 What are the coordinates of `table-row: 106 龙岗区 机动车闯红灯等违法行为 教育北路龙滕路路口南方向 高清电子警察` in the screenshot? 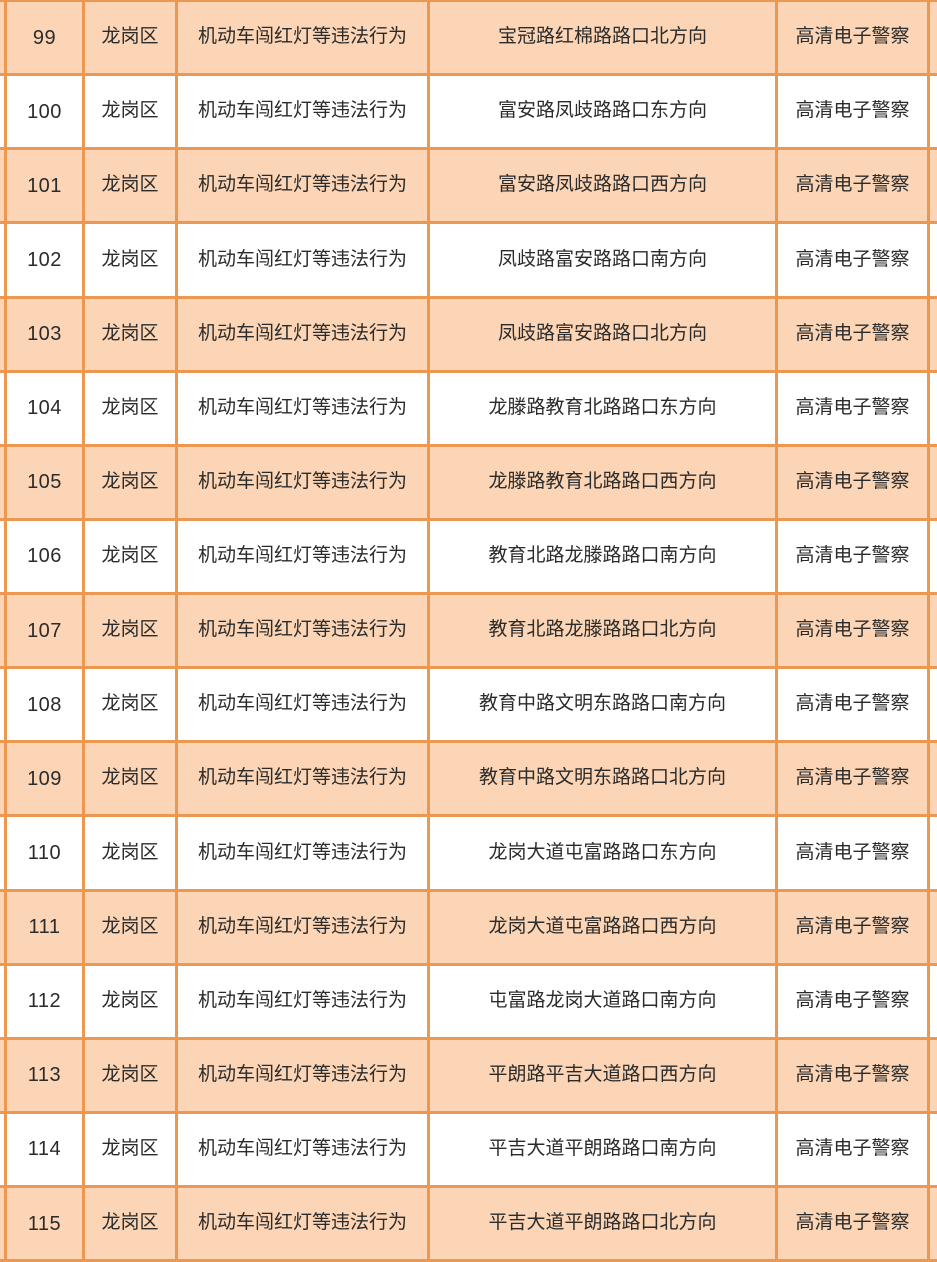 It's located at (468, 557).